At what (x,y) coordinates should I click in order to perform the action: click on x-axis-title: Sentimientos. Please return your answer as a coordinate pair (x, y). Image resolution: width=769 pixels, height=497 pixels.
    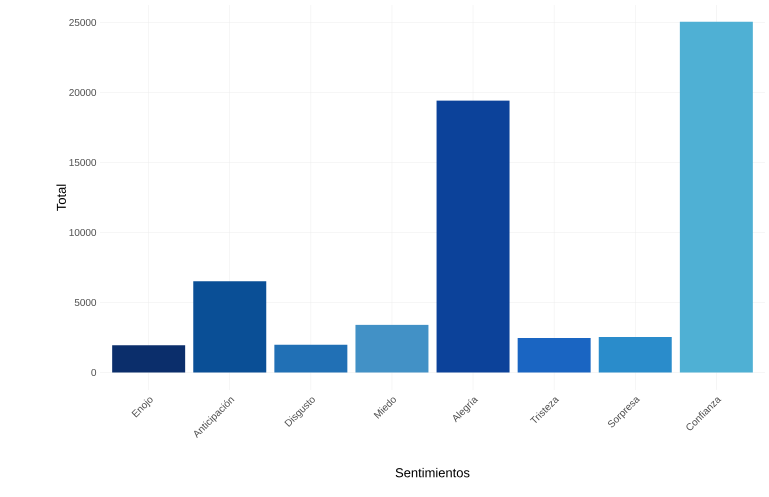
    Looking at the image, I should click on (433, 473).